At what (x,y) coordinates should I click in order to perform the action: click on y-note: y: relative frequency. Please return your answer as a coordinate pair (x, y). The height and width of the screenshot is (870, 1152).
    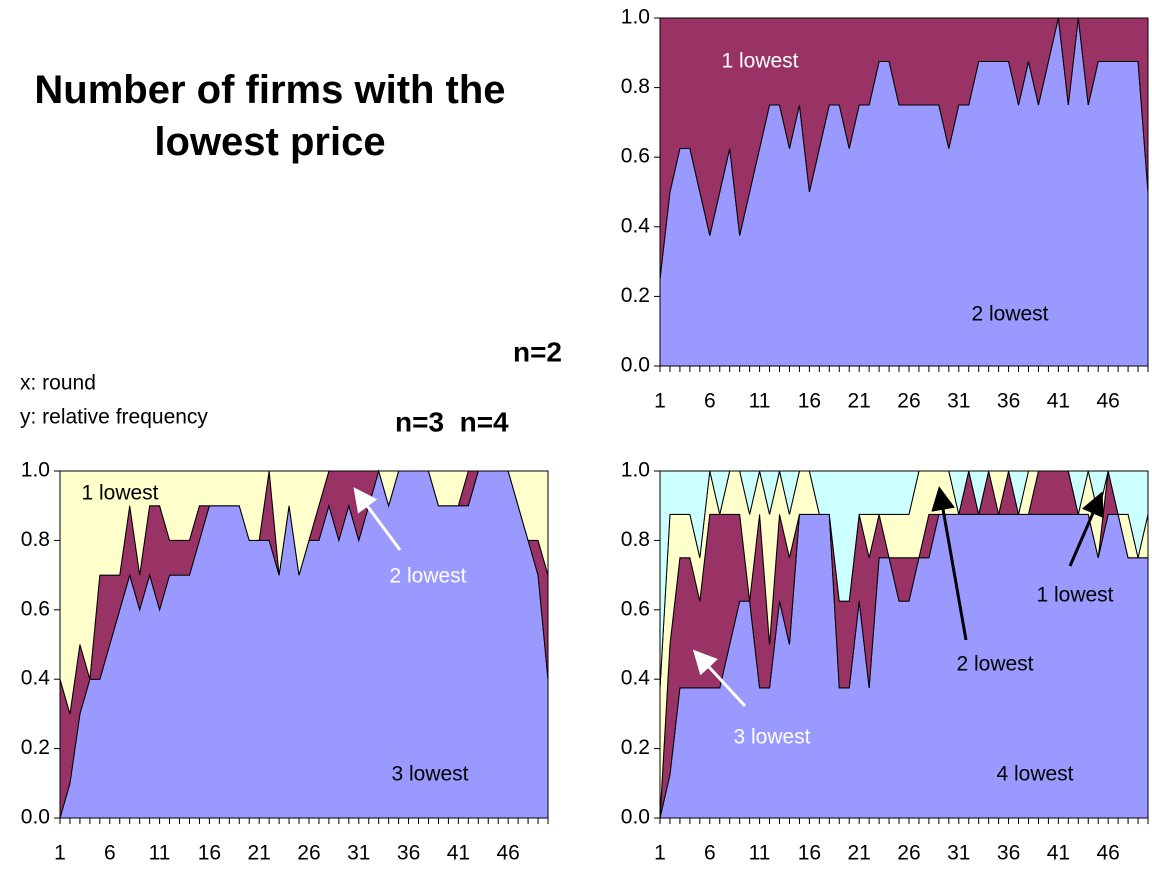
    Looking at the image, I should click on (114, 417).